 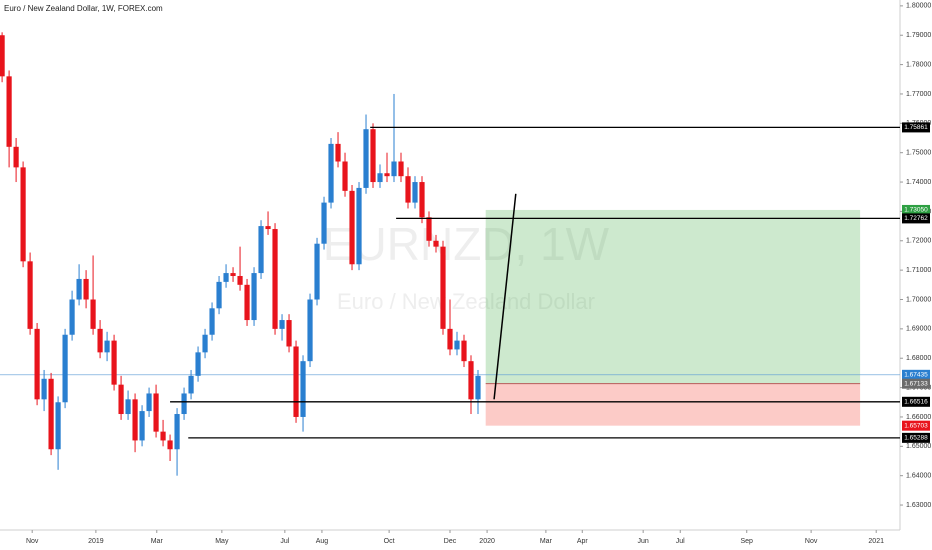 What do you see at coordinates (83, 8) in the screenshot?
I see `chart-title: Euro / New Zealand Dollar, 1W, FOREX.com` at bounding box center [83, 8].